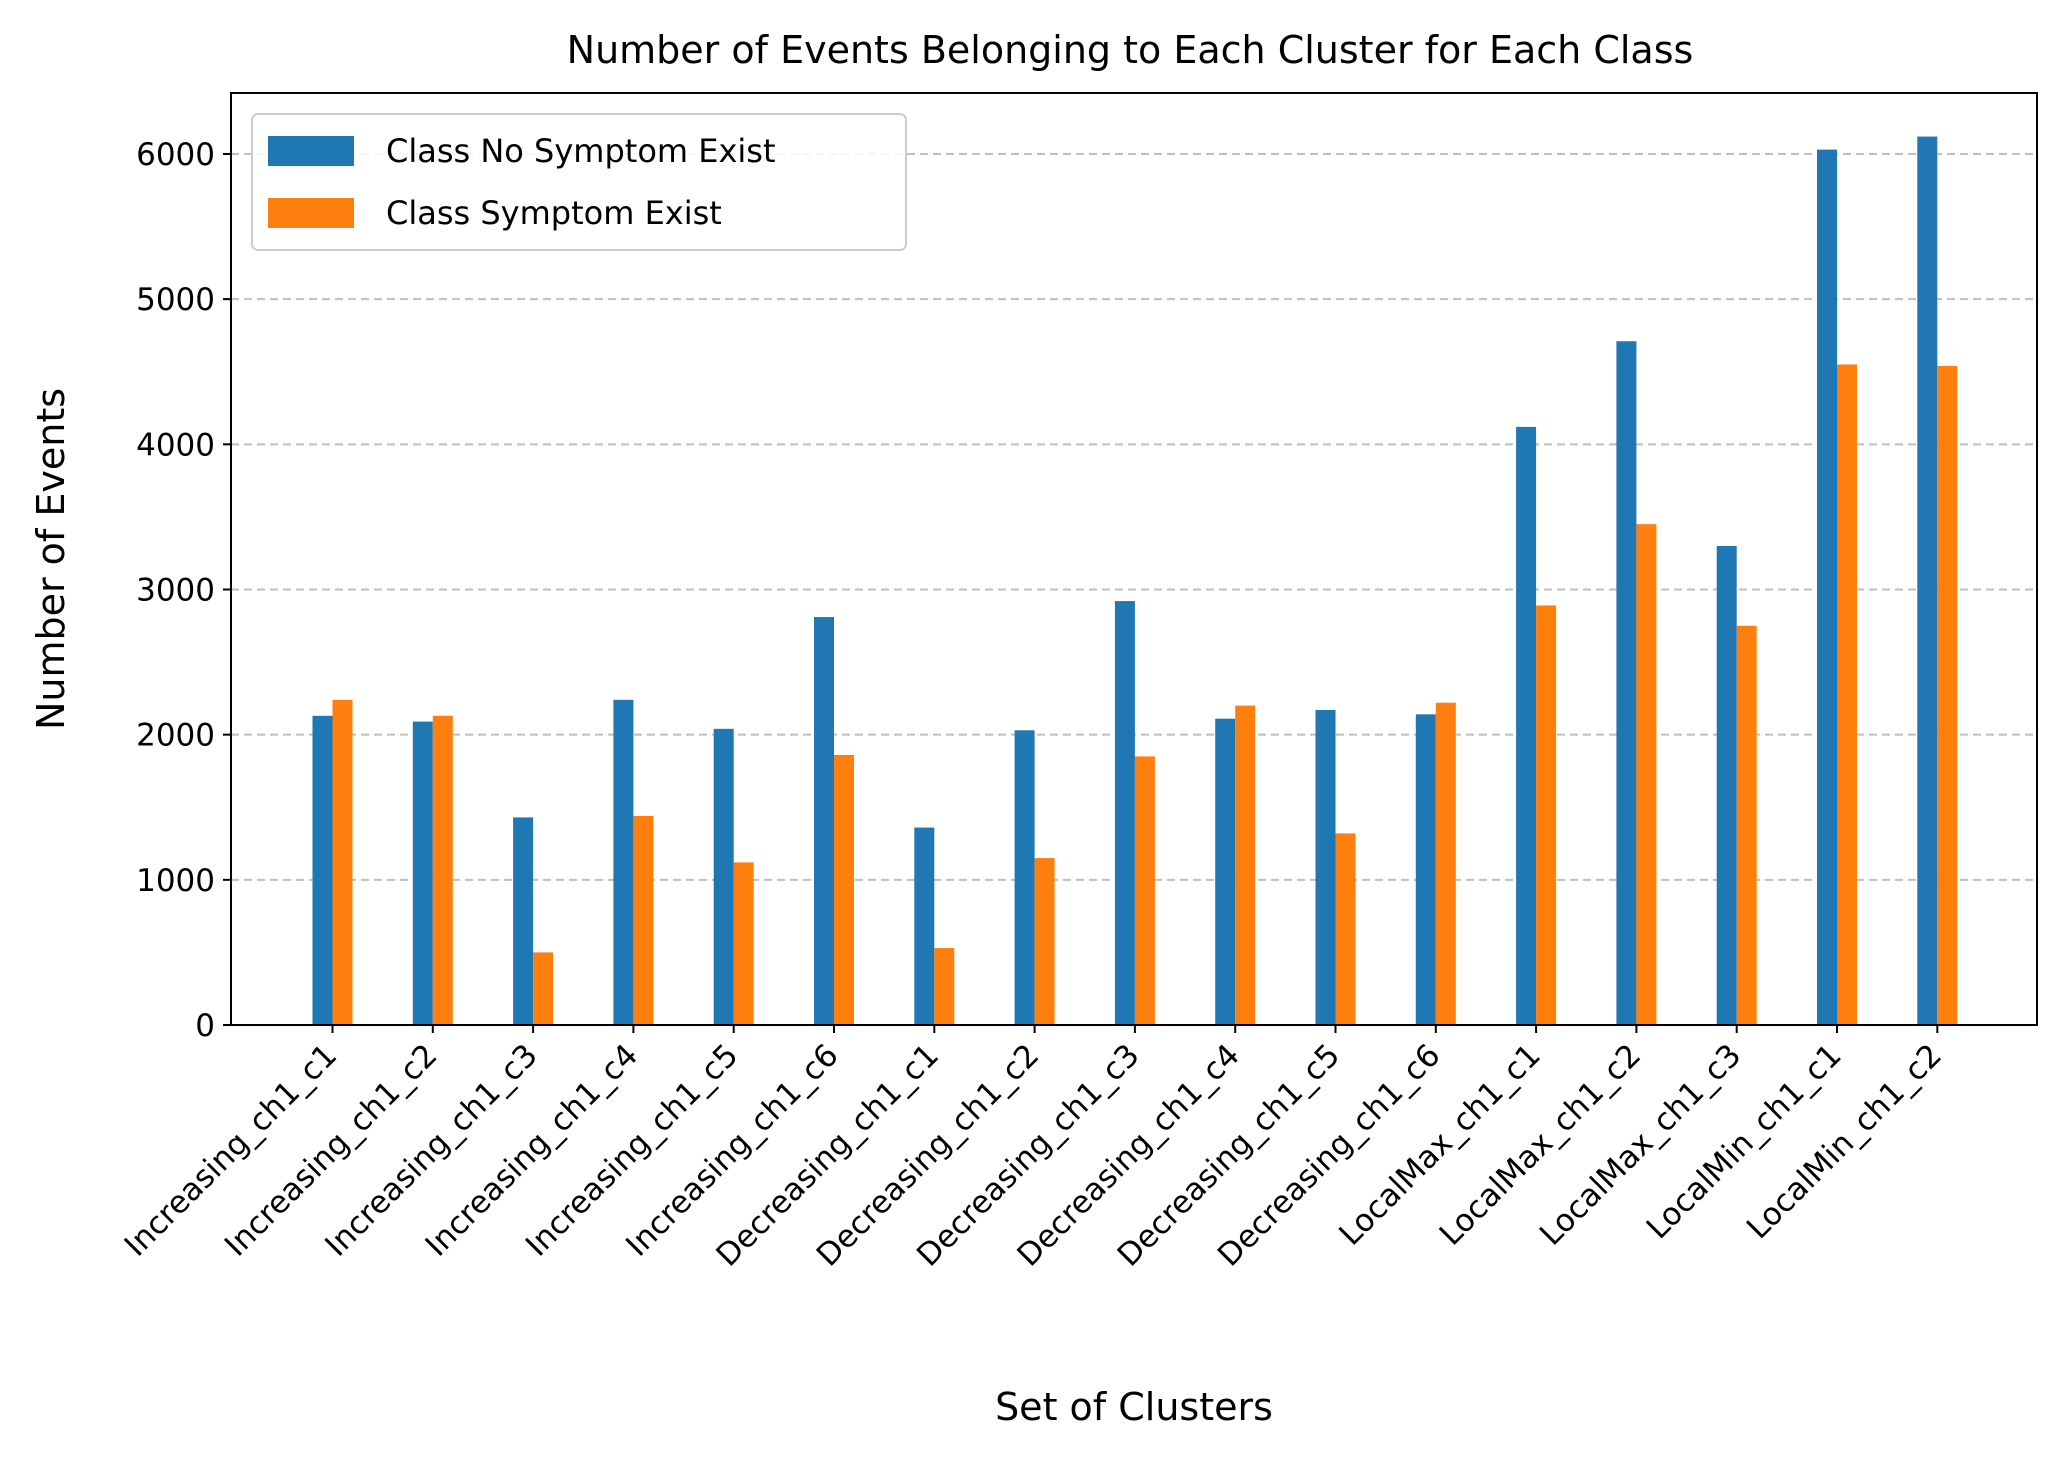 The image size is (2061, 1459). Describe the element at coordinates (311, 151) in the screenshot. I see `legend-swatch-no-symptom` at that location.